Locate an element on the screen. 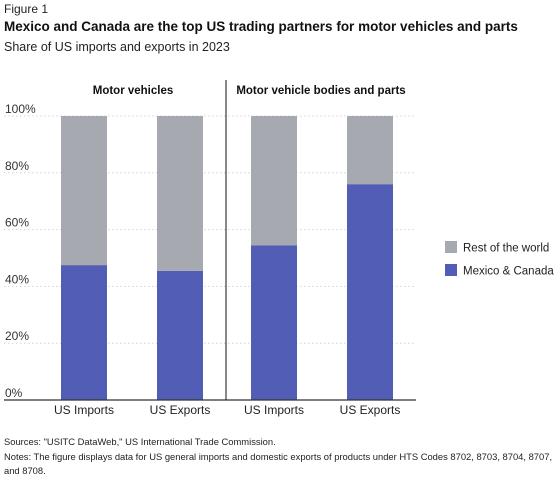 The width and height of the screenshot is (560, 496). chart-subtitle: Share of US imports and exports in 2023 is located at coordinates (117, 47).